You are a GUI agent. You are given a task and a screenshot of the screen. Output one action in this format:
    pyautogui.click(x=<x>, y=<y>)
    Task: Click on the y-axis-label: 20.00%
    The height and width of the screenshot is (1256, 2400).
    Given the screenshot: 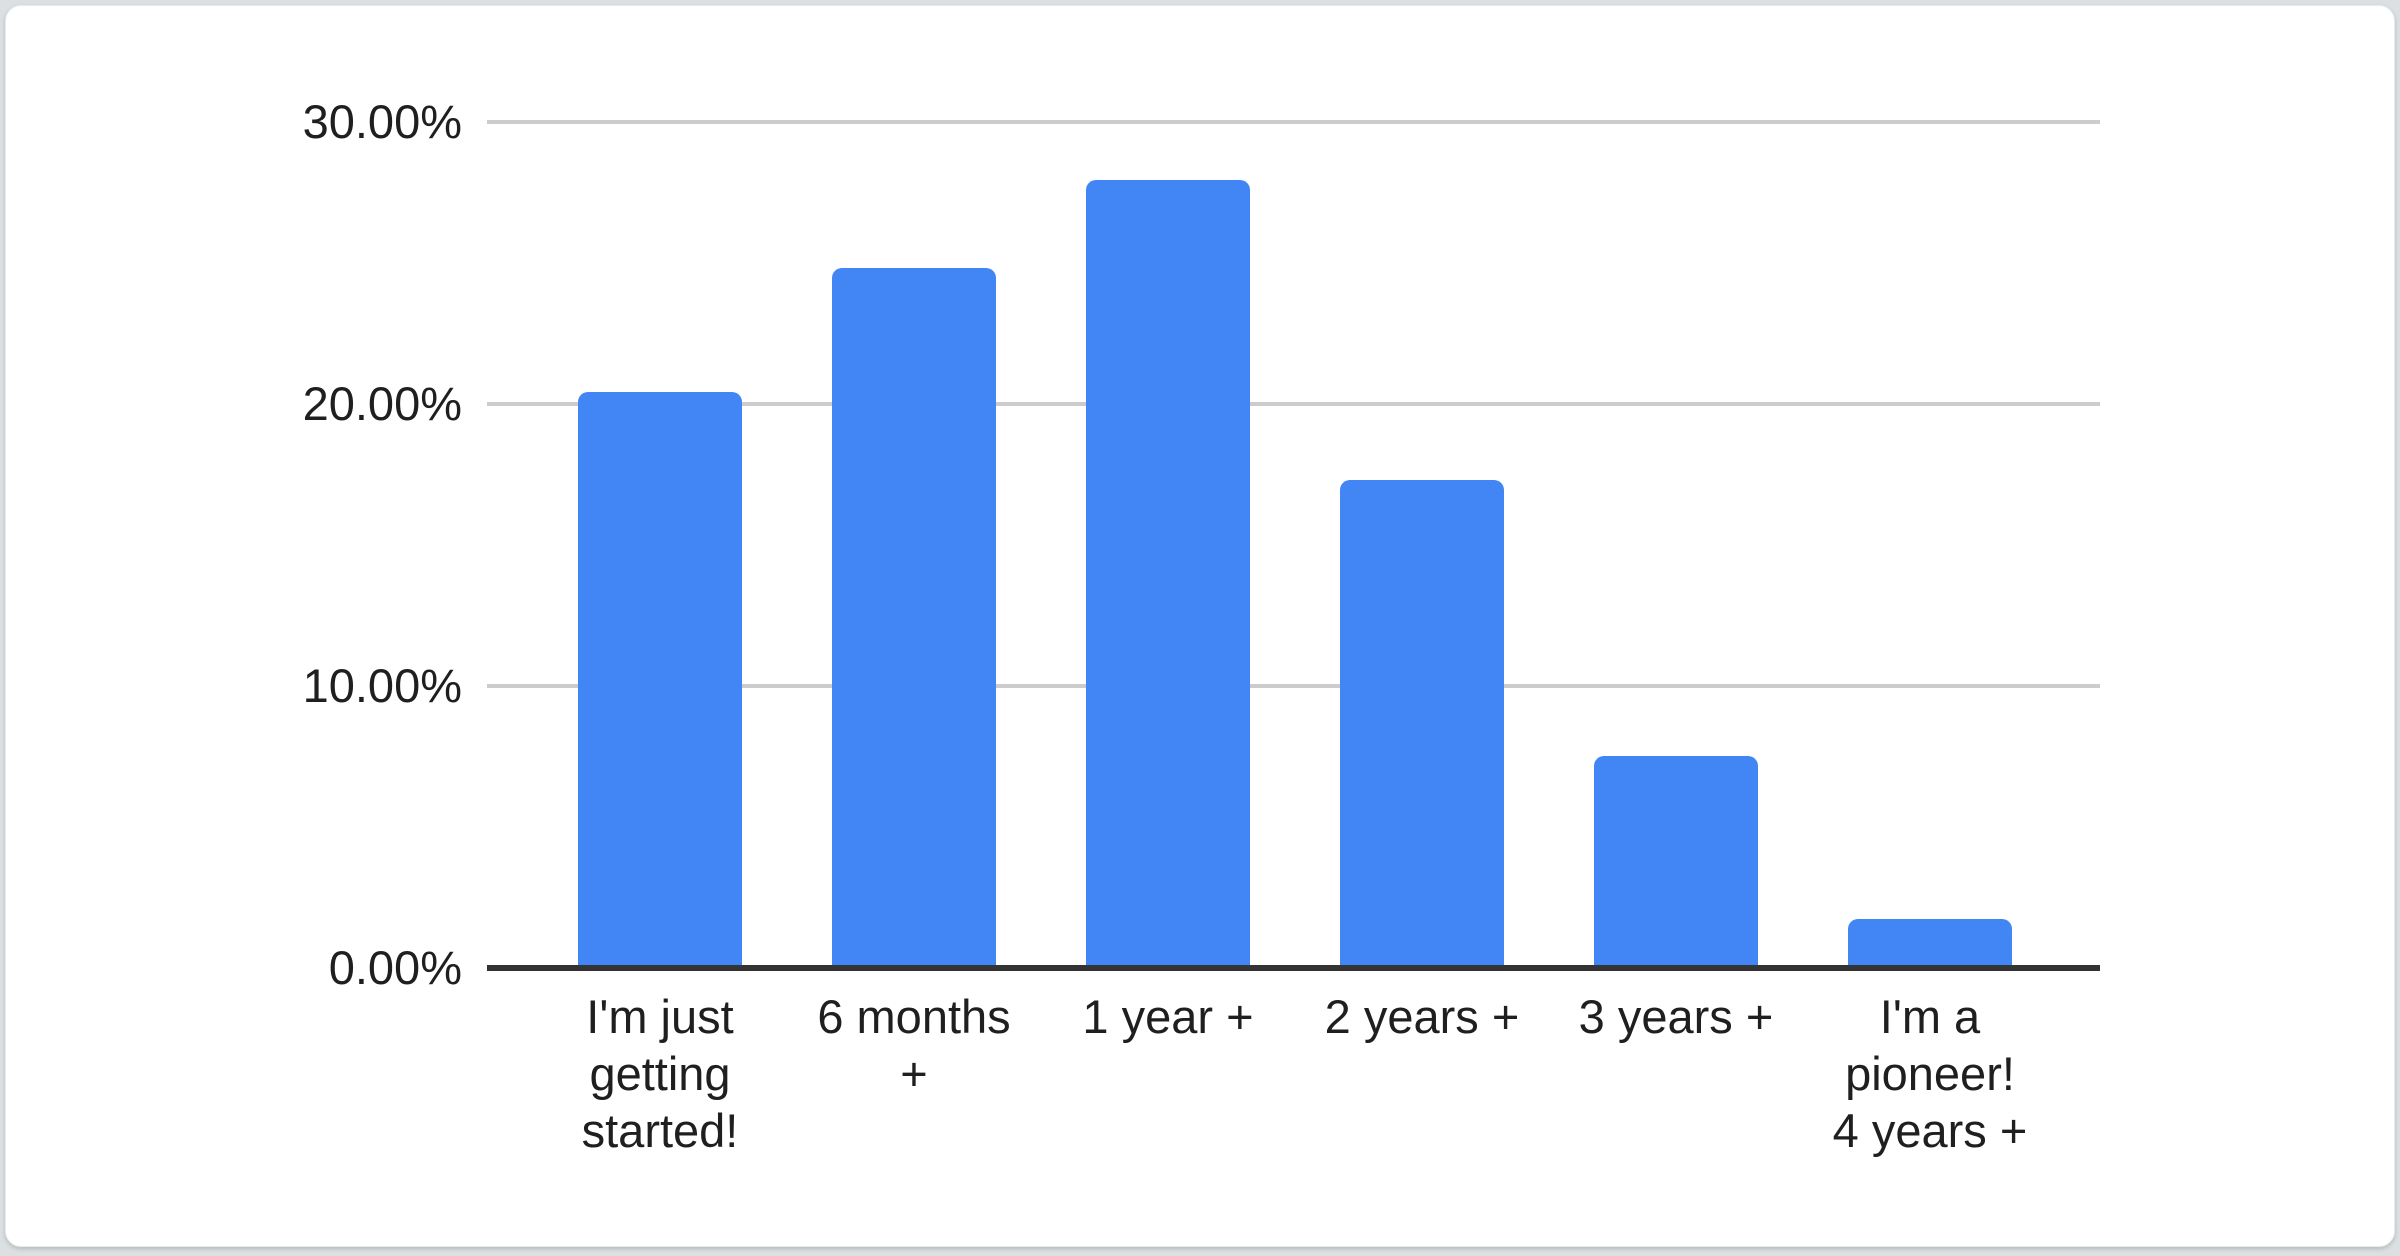 What is the action you would take?
    pyautogui.click(x=382, y=403)
    